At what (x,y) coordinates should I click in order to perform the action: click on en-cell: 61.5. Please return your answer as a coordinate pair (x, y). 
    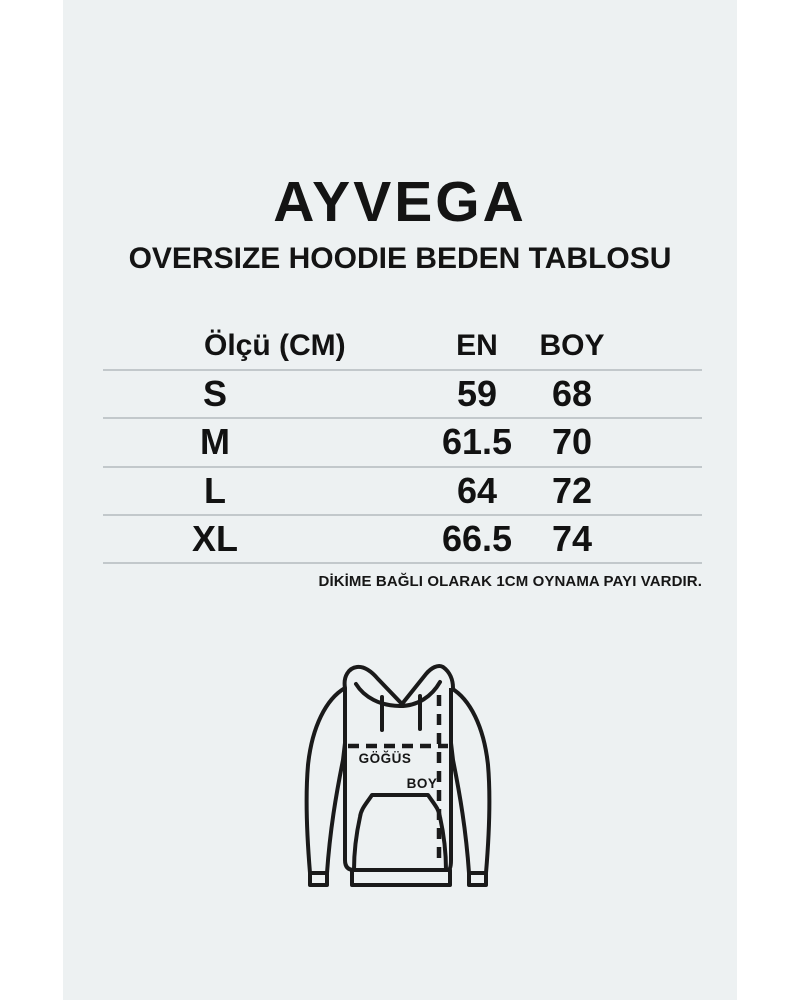
    Looking at the image, I should click on (477, 442).